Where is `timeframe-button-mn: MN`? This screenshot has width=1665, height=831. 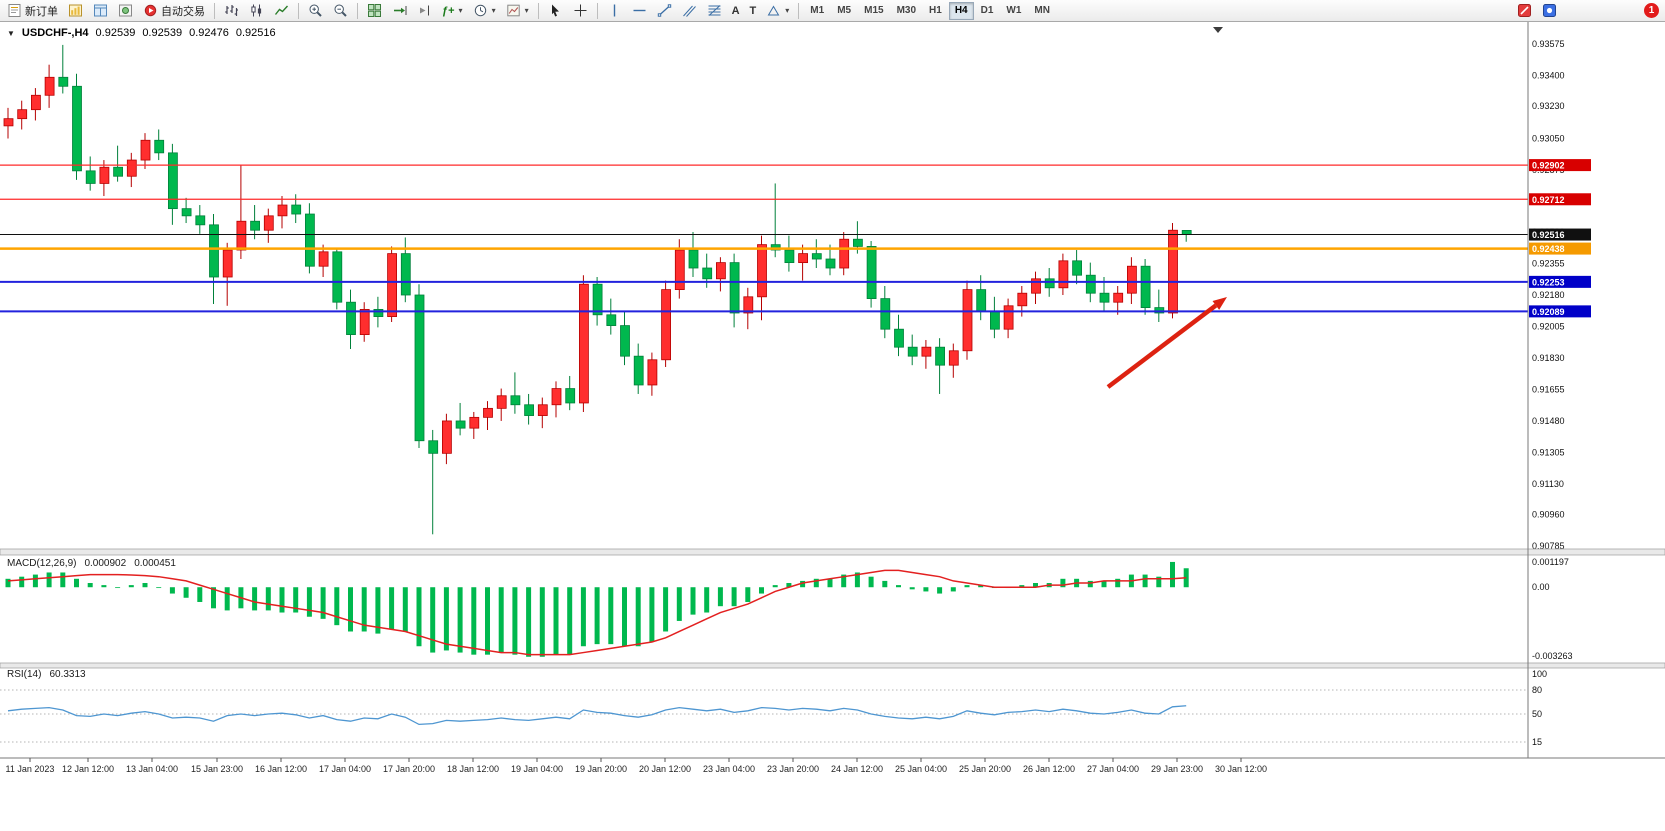
timeframe-button-mn: MN is located at coordinates (1042, 11).